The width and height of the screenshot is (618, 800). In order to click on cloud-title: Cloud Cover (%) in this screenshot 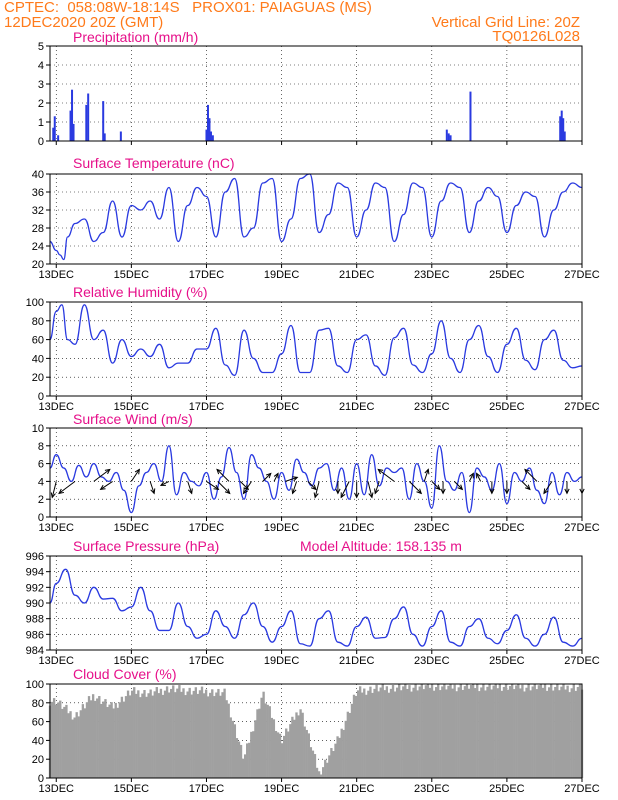, I will do `click(124, 674)`.